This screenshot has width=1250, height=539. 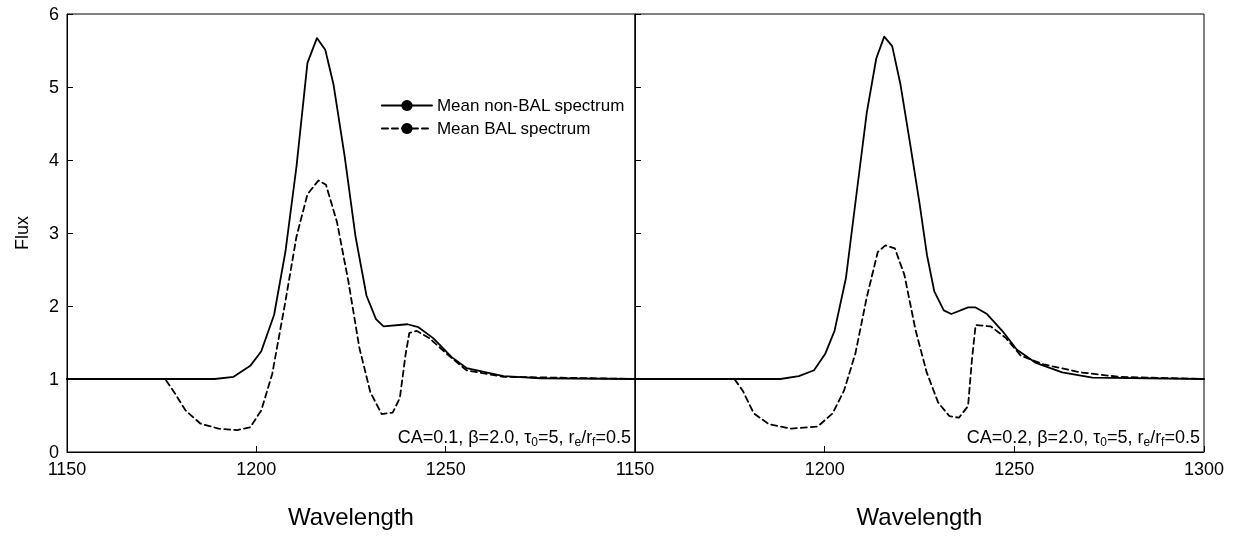 I want to click on legend-label: Mean non-BAL spectrum, so click(x=530, y=105).